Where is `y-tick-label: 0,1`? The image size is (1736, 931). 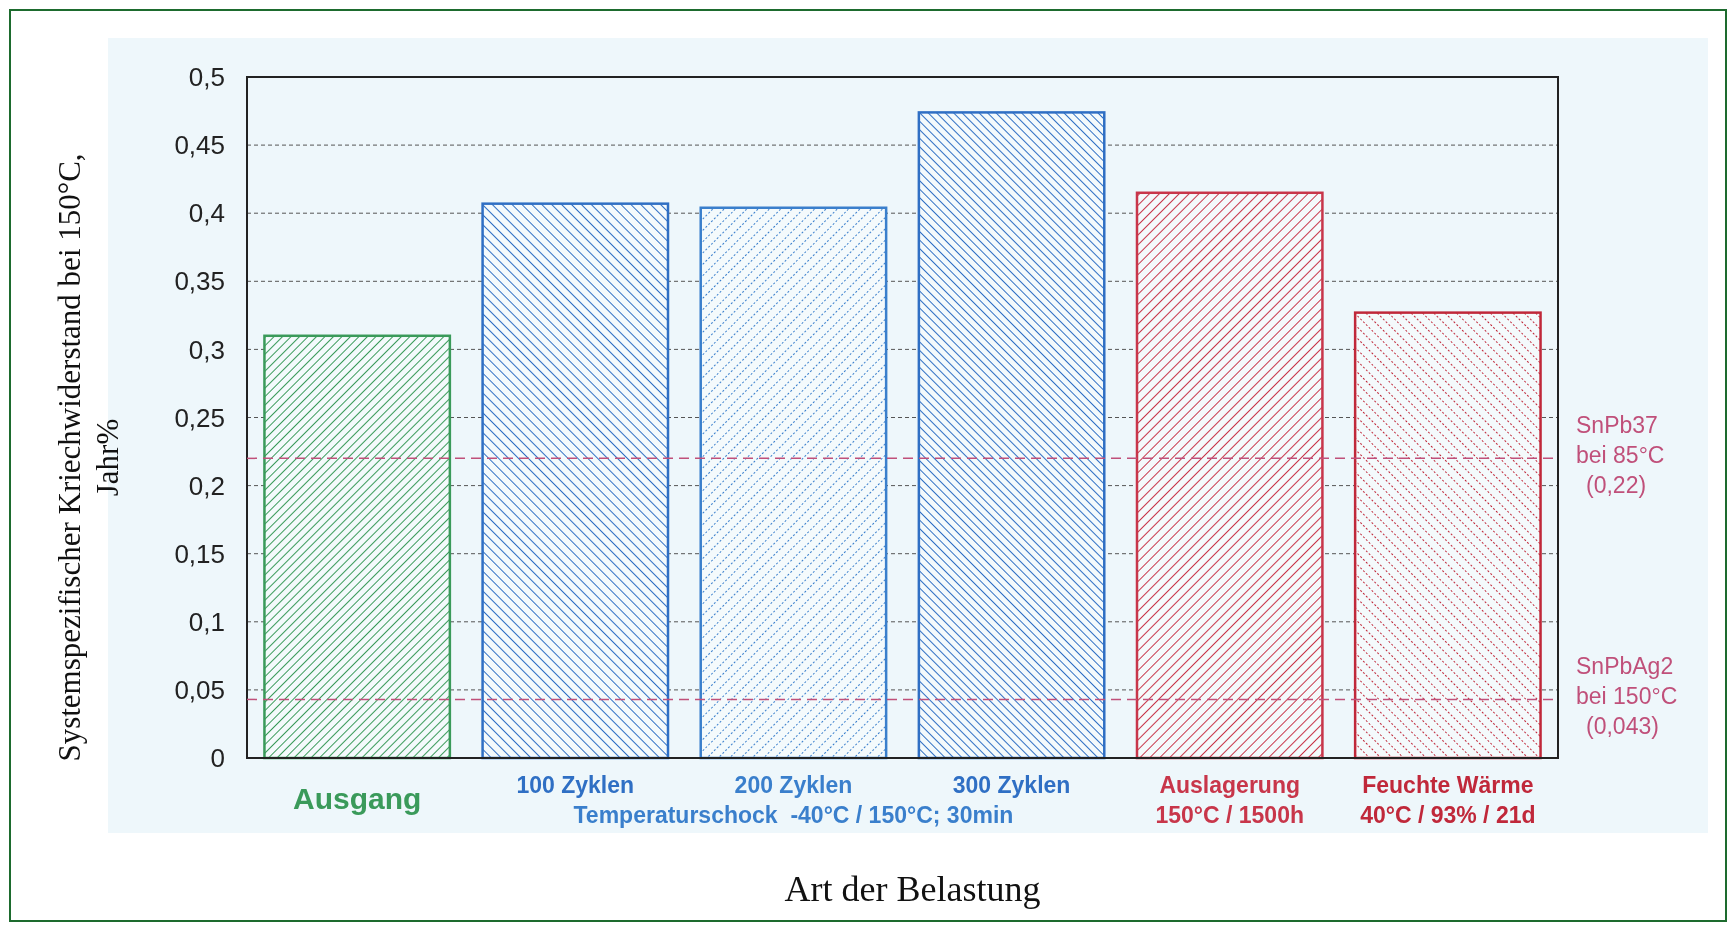 y-tick-label: 0,1 is located at coordinates (206, 621).